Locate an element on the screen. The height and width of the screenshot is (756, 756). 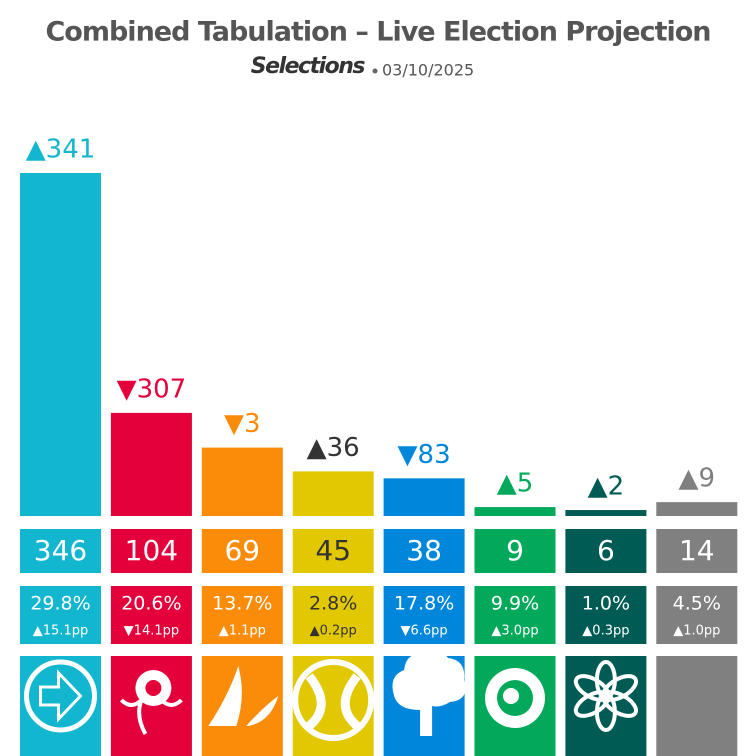
vote-change: ▲3.0pp is located at coordinates (514, 631).